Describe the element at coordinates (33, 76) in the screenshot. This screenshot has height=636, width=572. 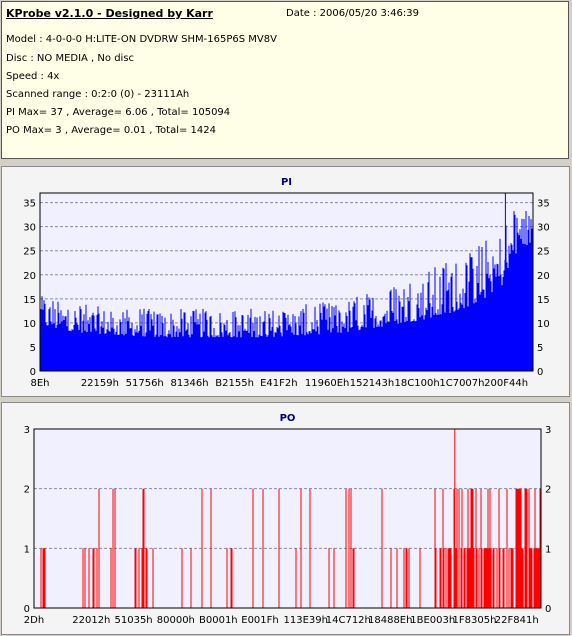
I see `speed-line: Speed : 4x` at that location.